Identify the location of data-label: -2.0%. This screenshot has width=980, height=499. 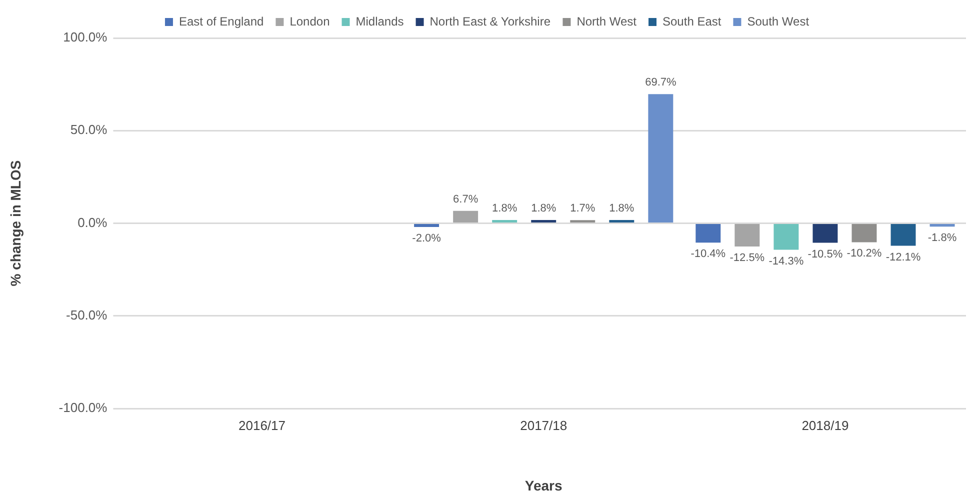
(427, 238).